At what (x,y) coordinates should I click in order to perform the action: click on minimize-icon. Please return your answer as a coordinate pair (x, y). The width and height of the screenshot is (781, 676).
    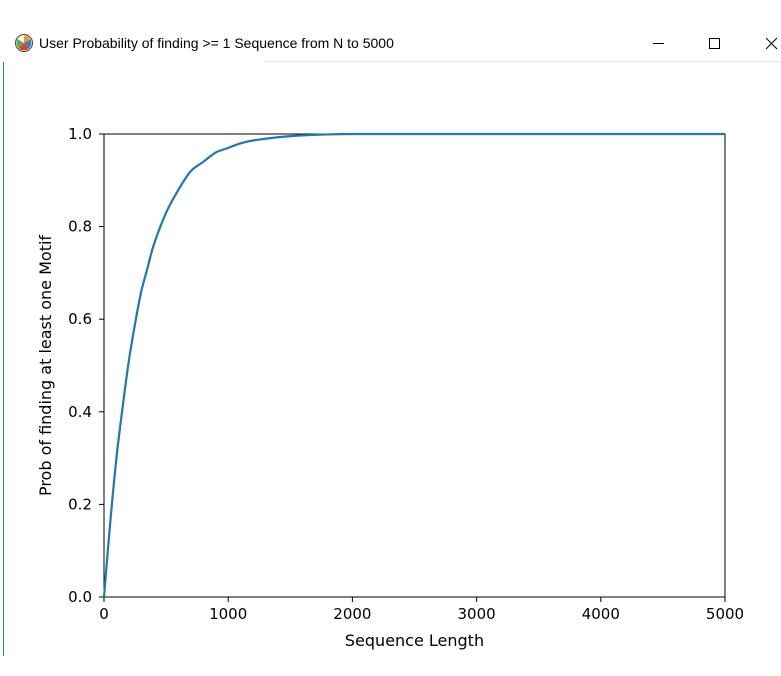
    Looking at the image, I should click on (658, 43).